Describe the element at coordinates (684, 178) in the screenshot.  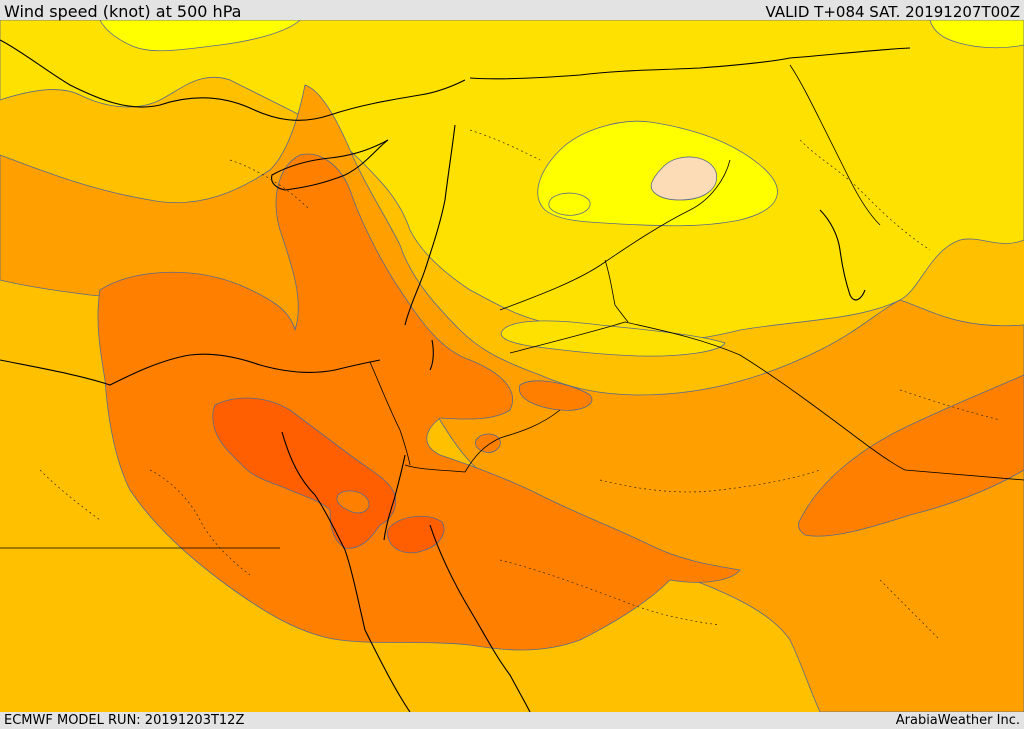
I see `calm-patch` at that location.